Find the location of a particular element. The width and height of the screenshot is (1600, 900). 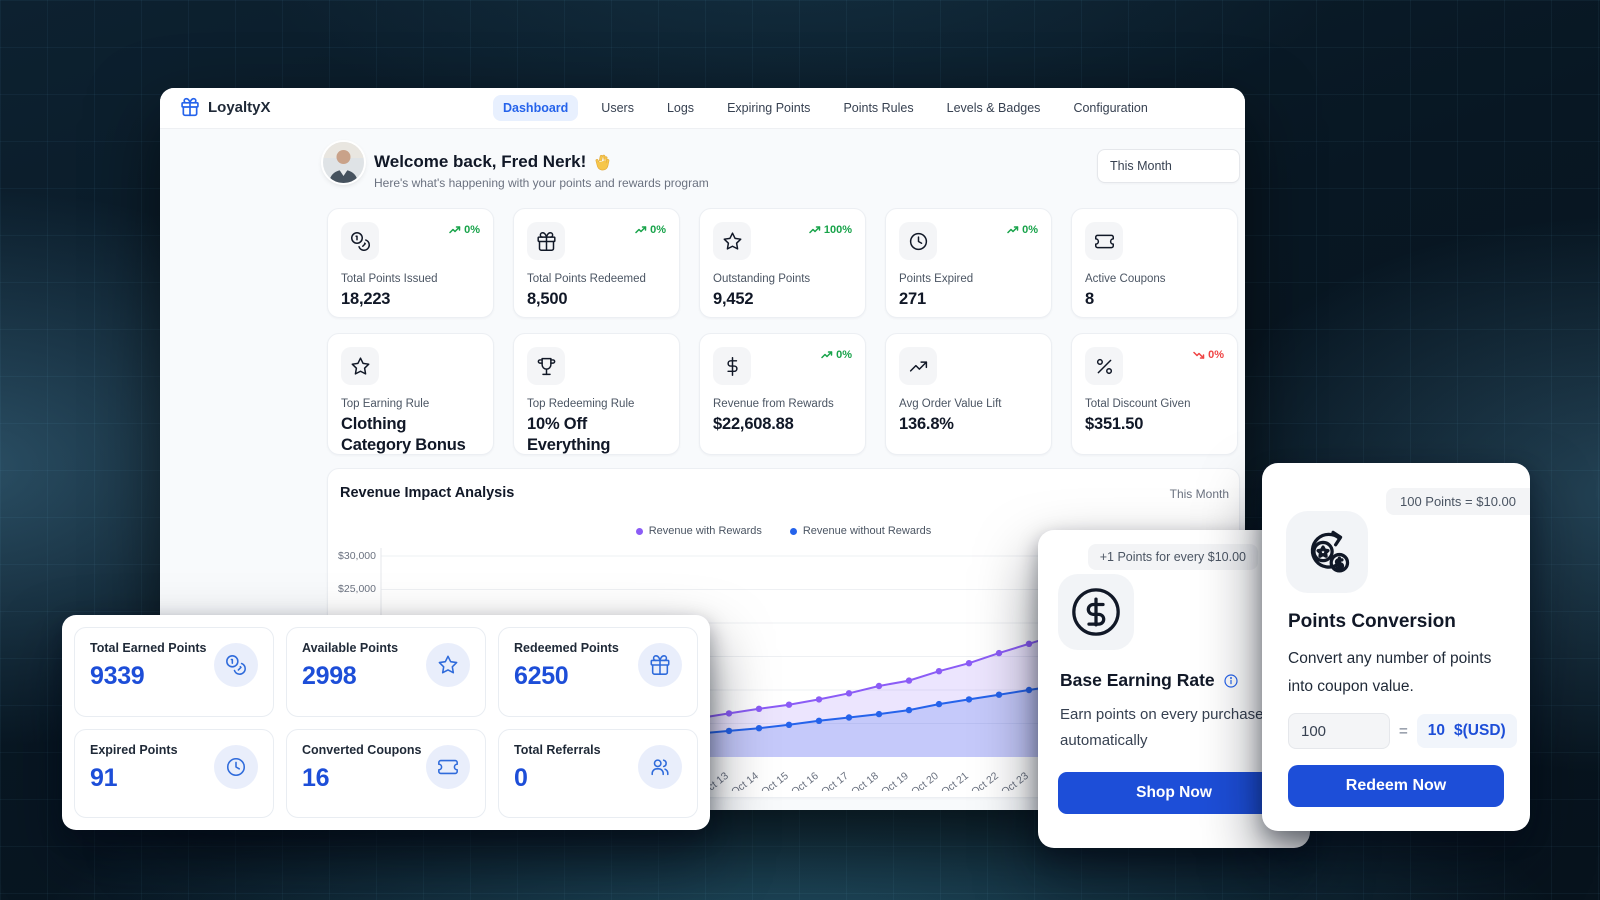

svg-text: Oct 23 is located at coordinates (1015, 780).